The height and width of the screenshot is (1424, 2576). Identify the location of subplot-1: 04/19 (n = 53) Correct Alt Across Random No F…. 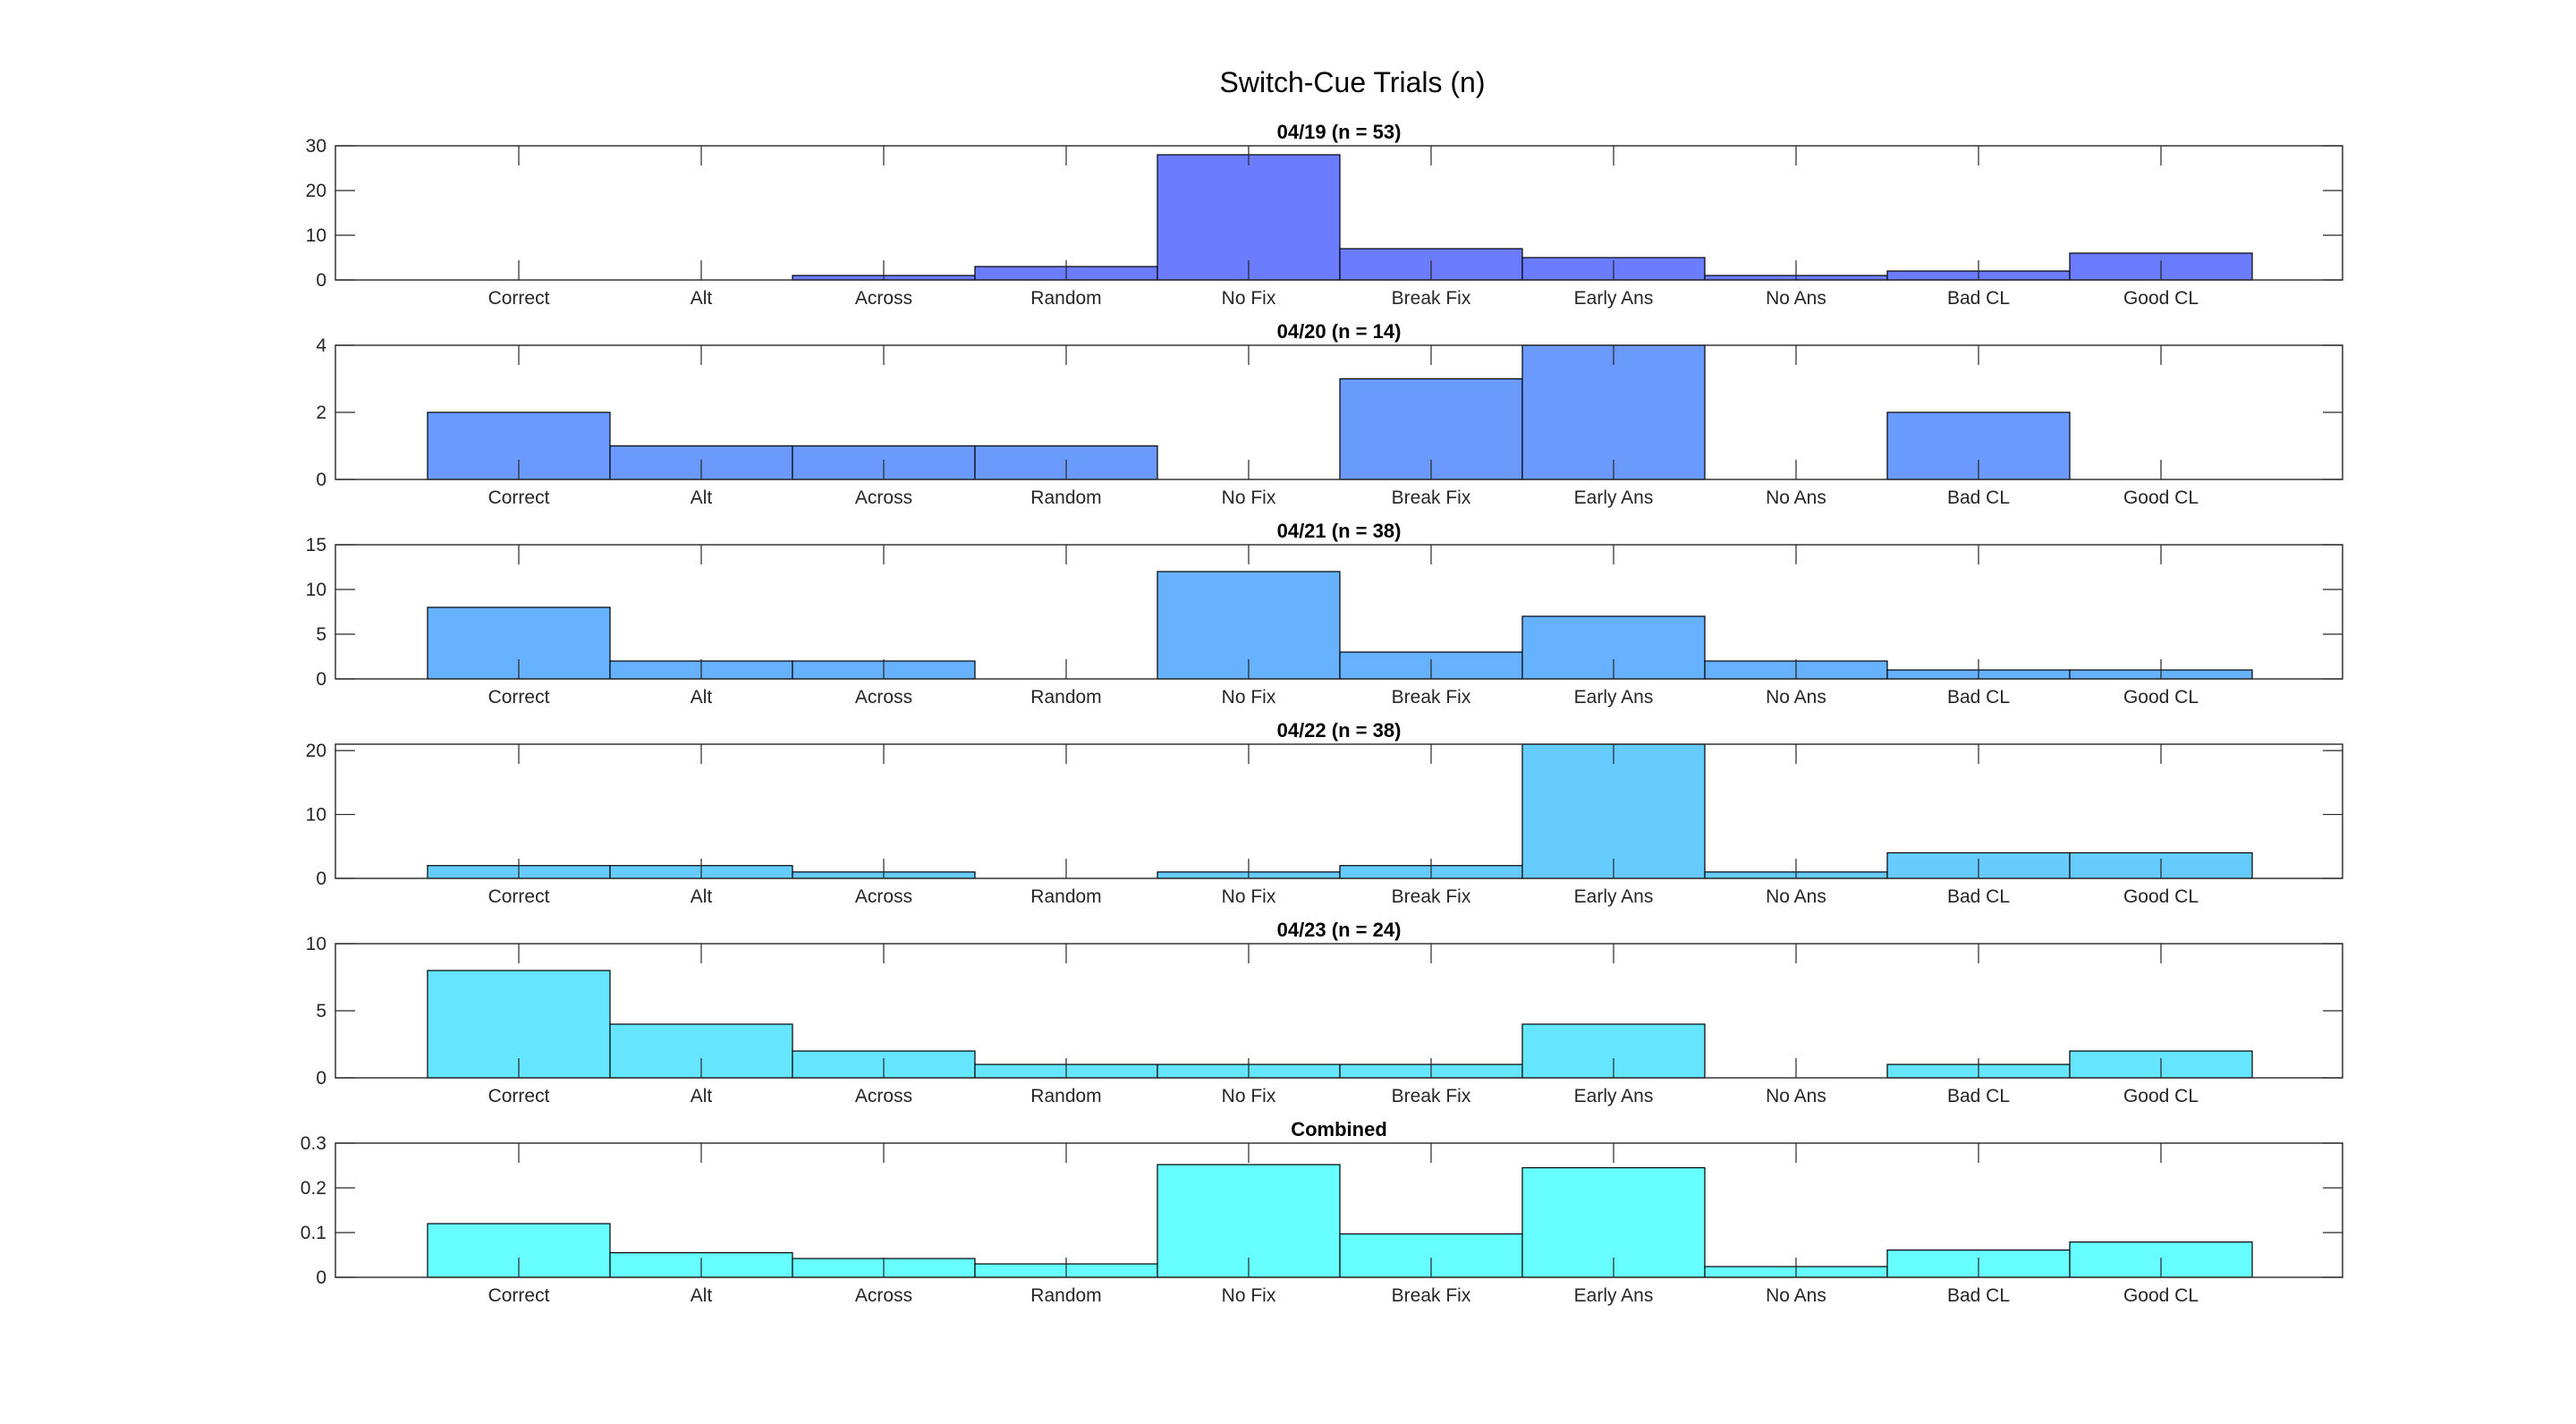
(1324, 215).